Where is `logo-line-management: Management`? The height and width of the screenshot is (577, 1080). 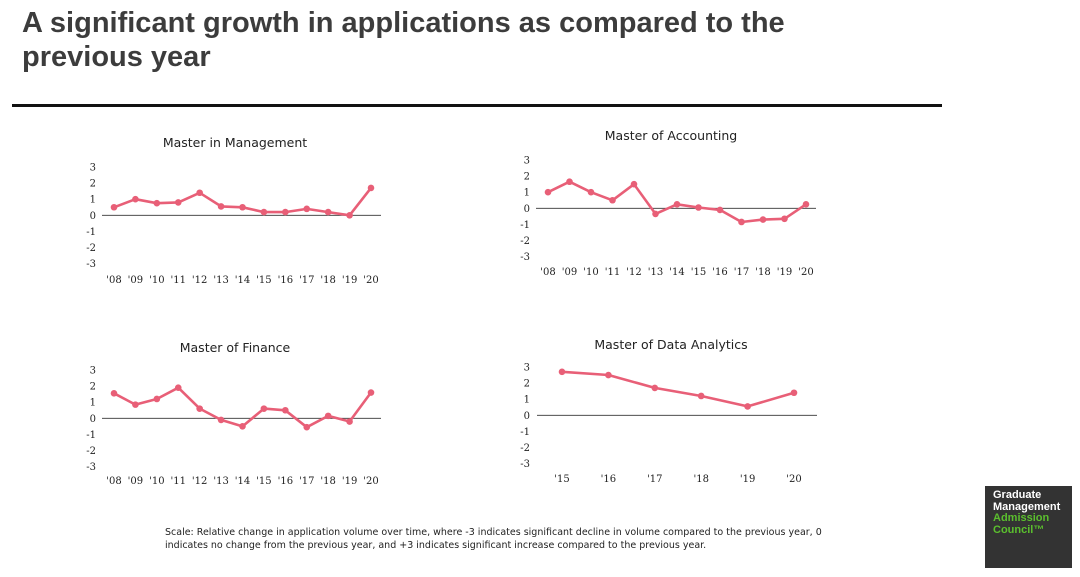
logo-line-management: Management is located at coordinates (1027, 506).